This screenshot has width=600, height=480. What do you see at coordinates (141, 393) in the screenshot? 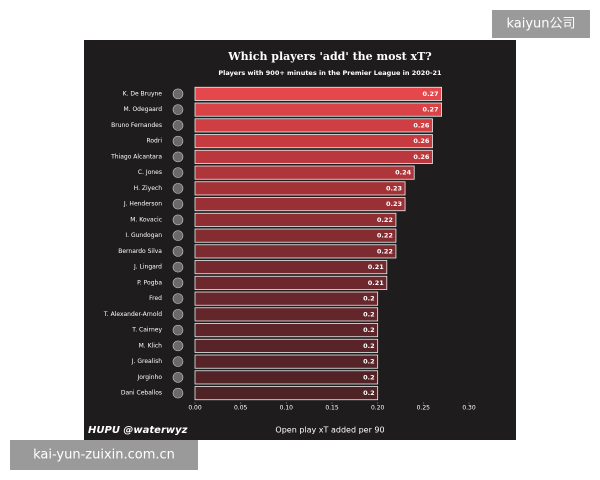
I see `y-tick-label: Dani Ceballos` at bounding box center [141, 393].